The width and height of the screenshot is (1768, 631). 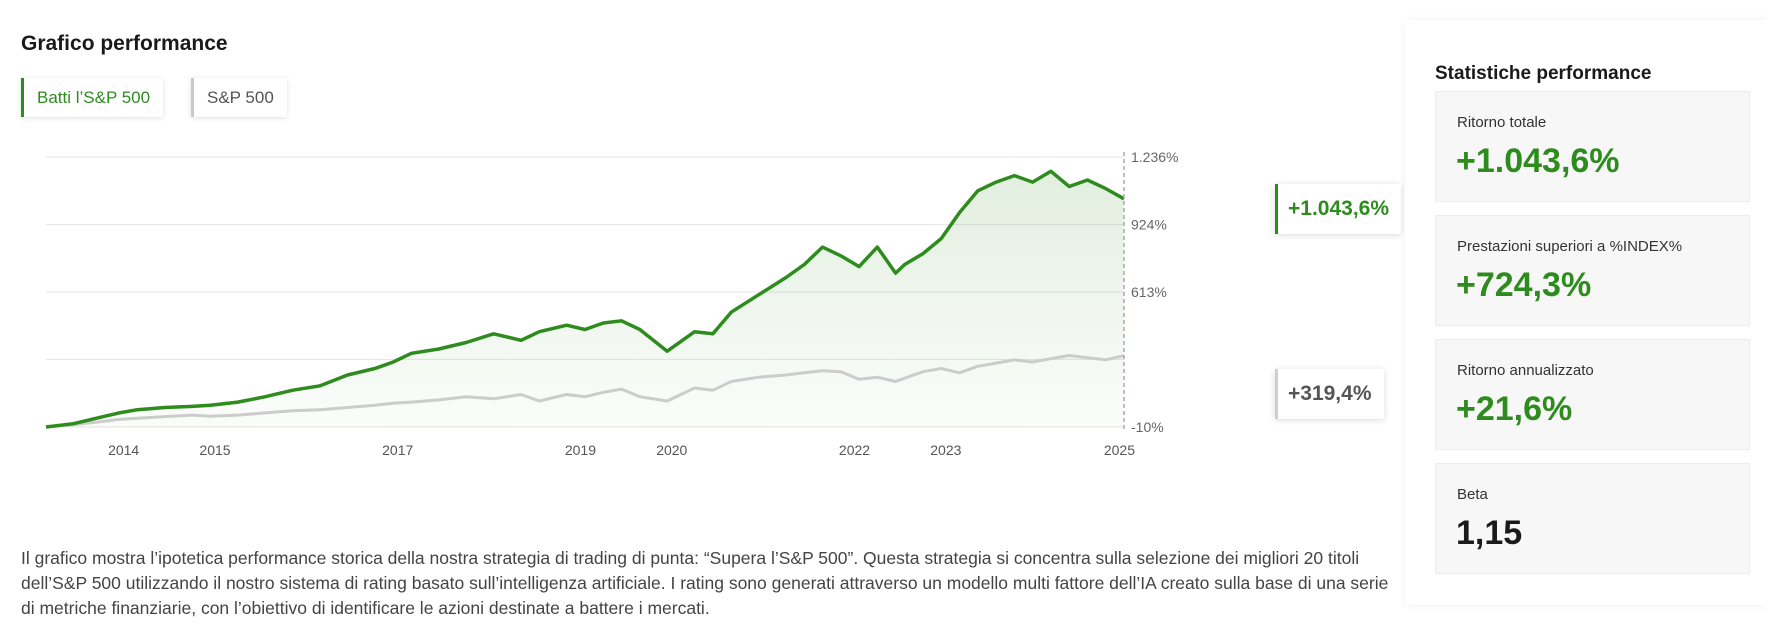 What do you see at coordinates (671, 450) in the screenshot?
I see `x-tick-label: 2020` at bounding box center [671, 450].